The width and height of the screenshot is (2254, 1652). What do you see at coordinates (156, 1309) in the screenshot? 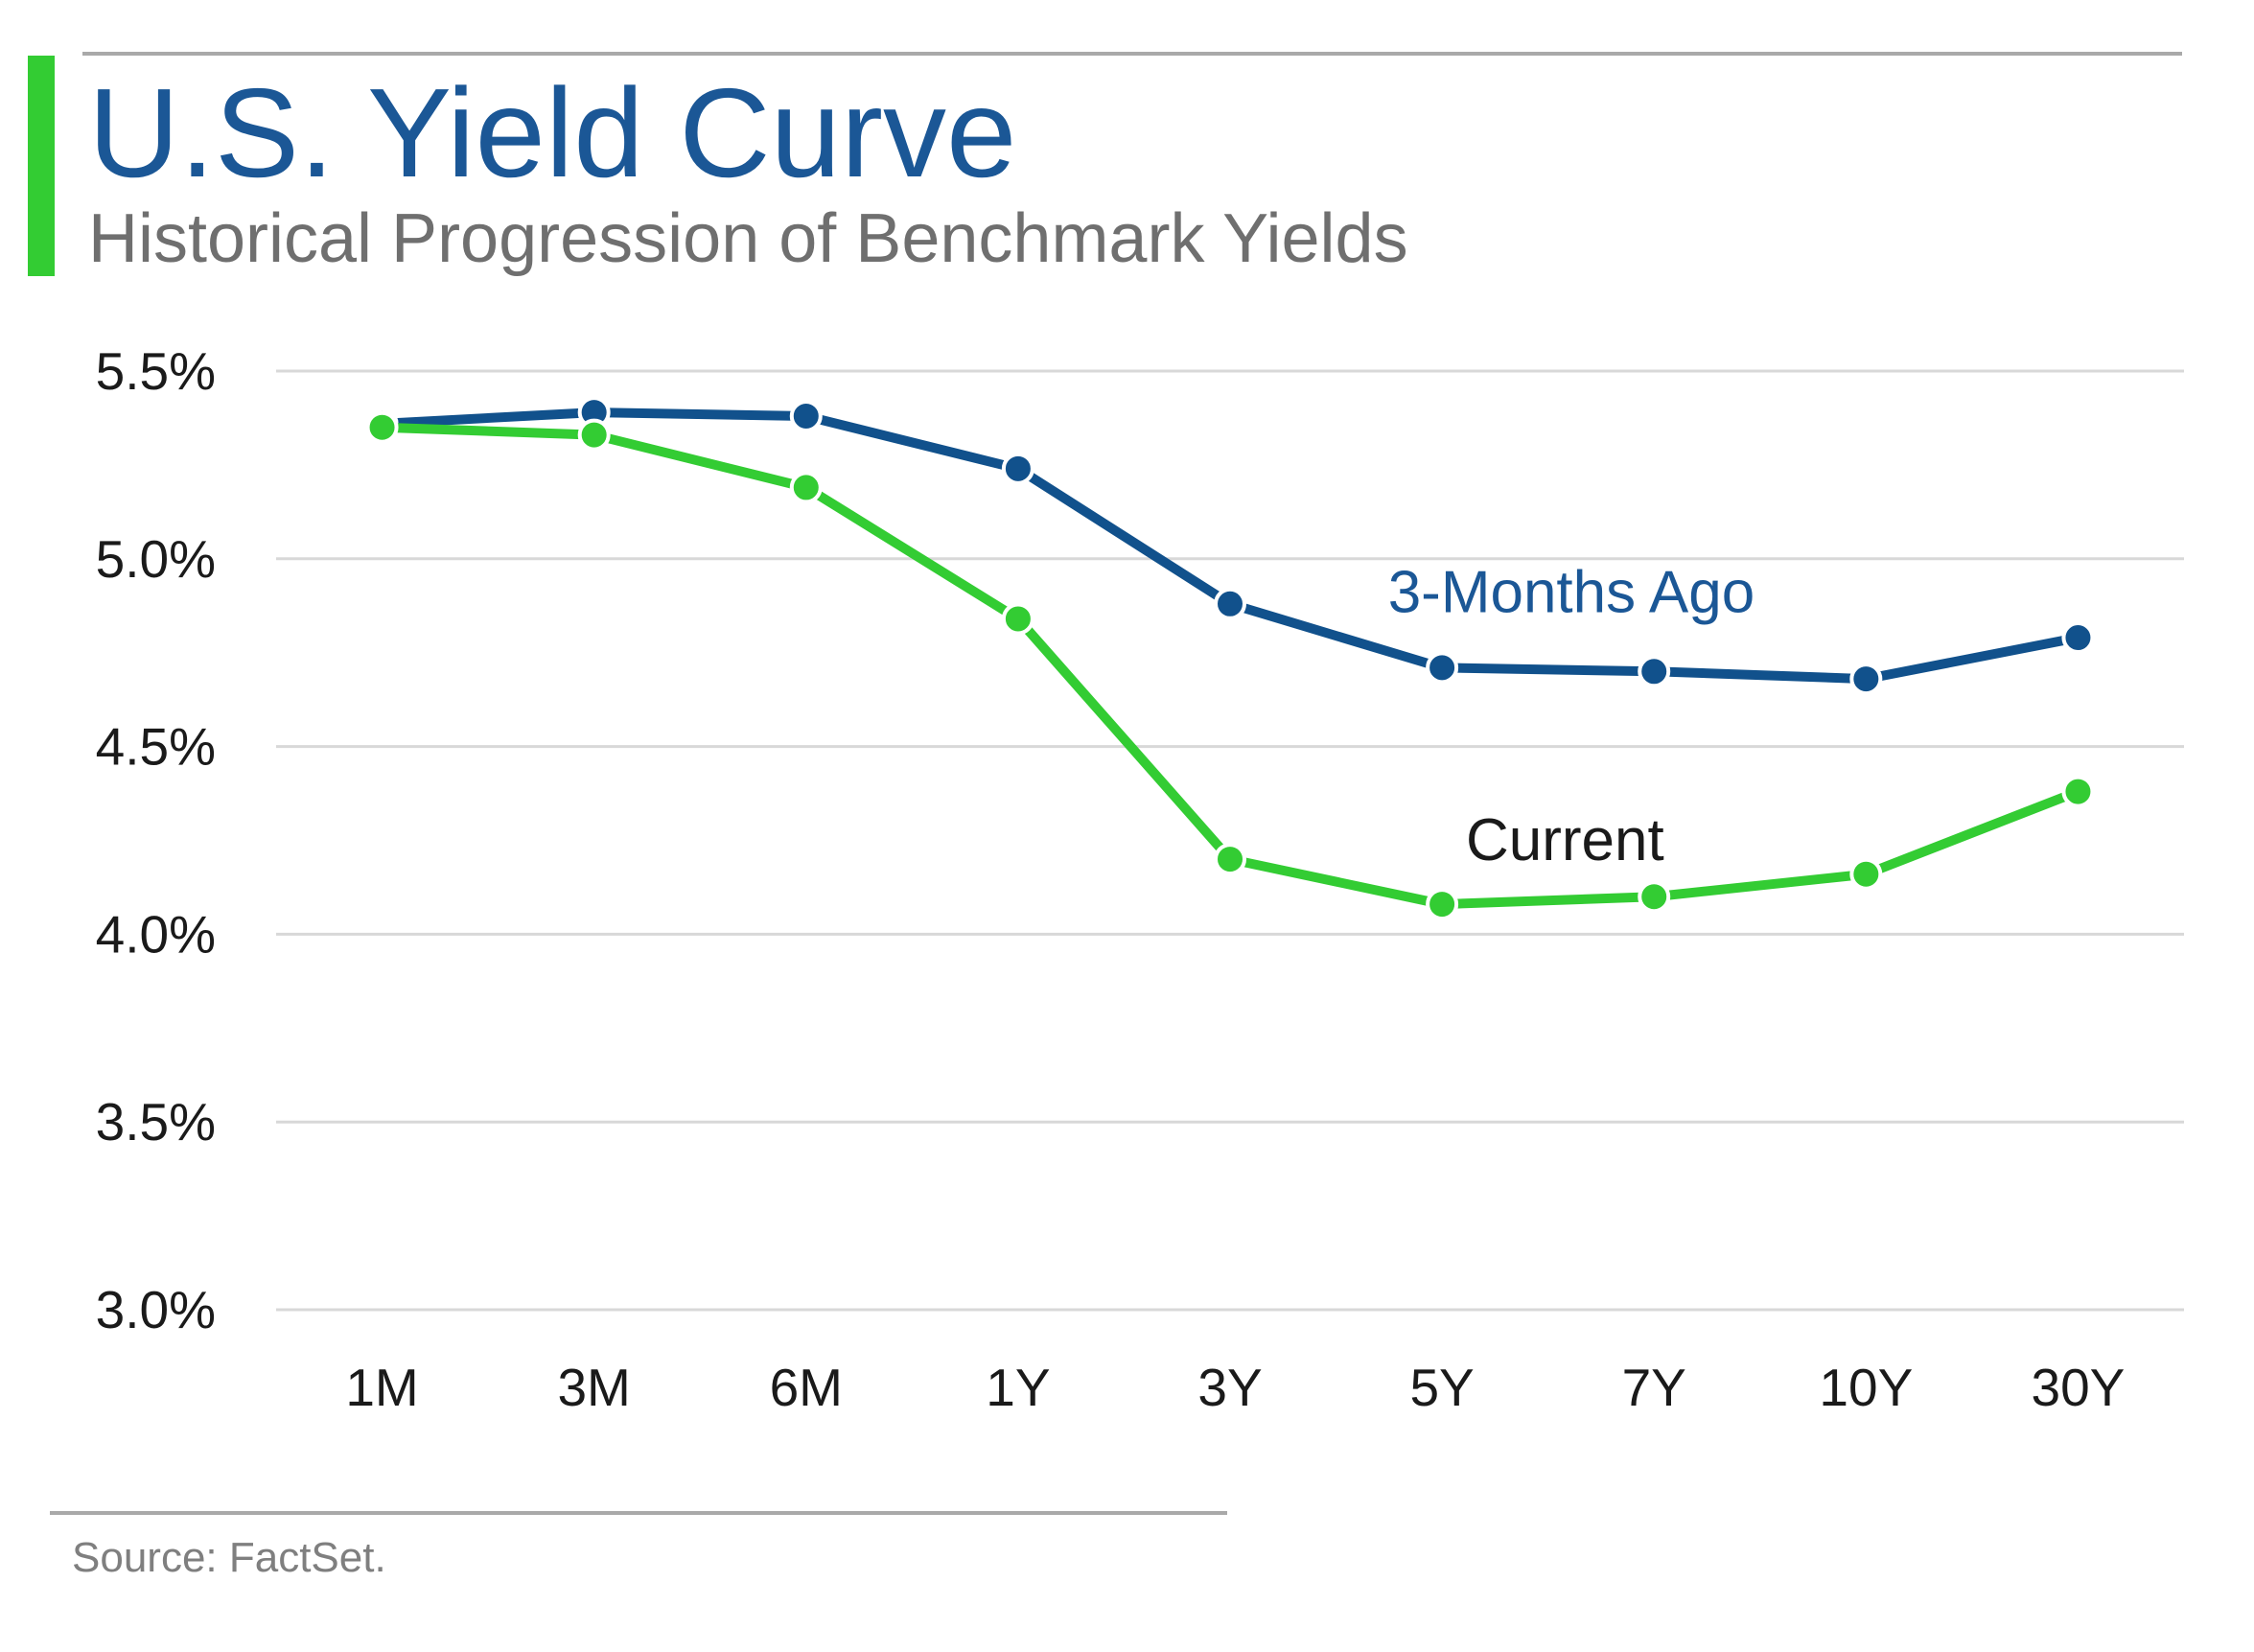
I see `y-axis-tick-label: 3.0%` at bounding box center [156, 1309].